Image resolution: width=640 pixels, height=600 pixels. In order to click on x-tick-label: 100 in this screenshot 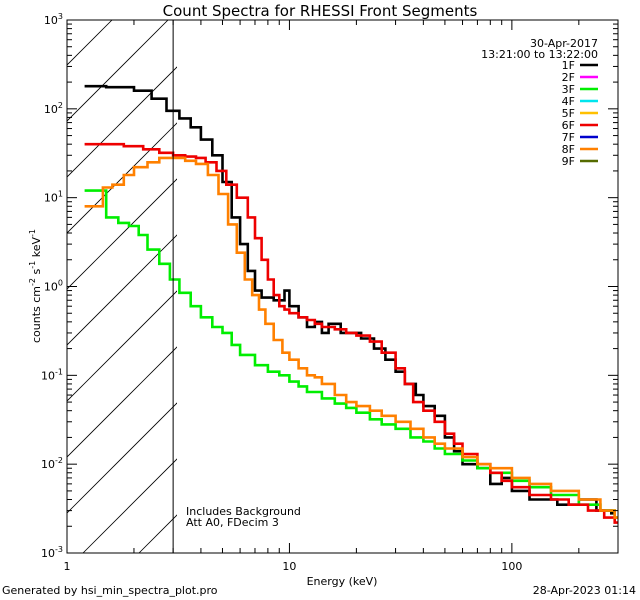, I will do `click(511, 566)`.